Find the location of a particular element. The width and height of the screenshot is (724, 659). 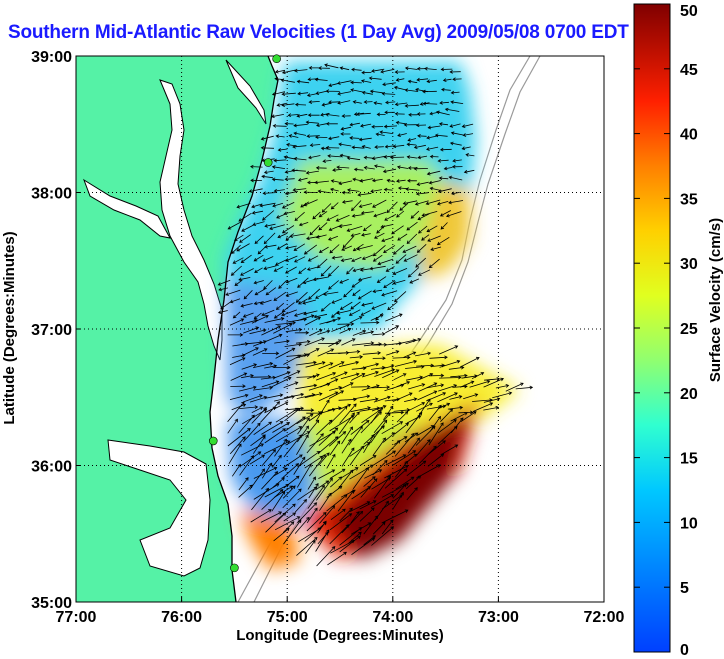

colorbar-tick-label-4: 20 is located at coordinates (689, 394).